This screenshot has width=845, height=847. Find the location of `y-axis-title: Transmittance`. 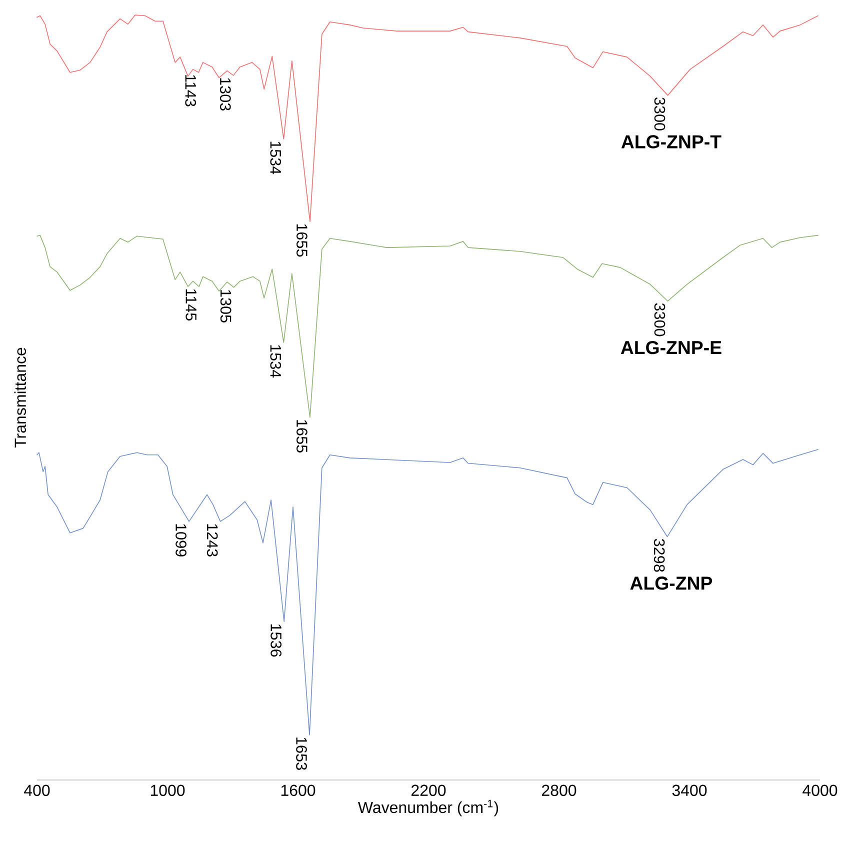

y-axis-title: Transmittance is located at coordinates (20, 398).